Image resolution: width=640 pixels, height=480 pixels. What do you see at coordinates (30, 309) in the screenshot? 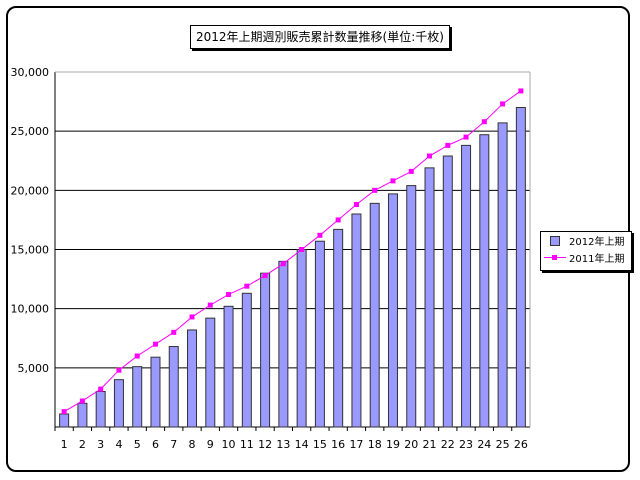
I see `y-tick-label: 10,000` at bounding box center [30, 309].